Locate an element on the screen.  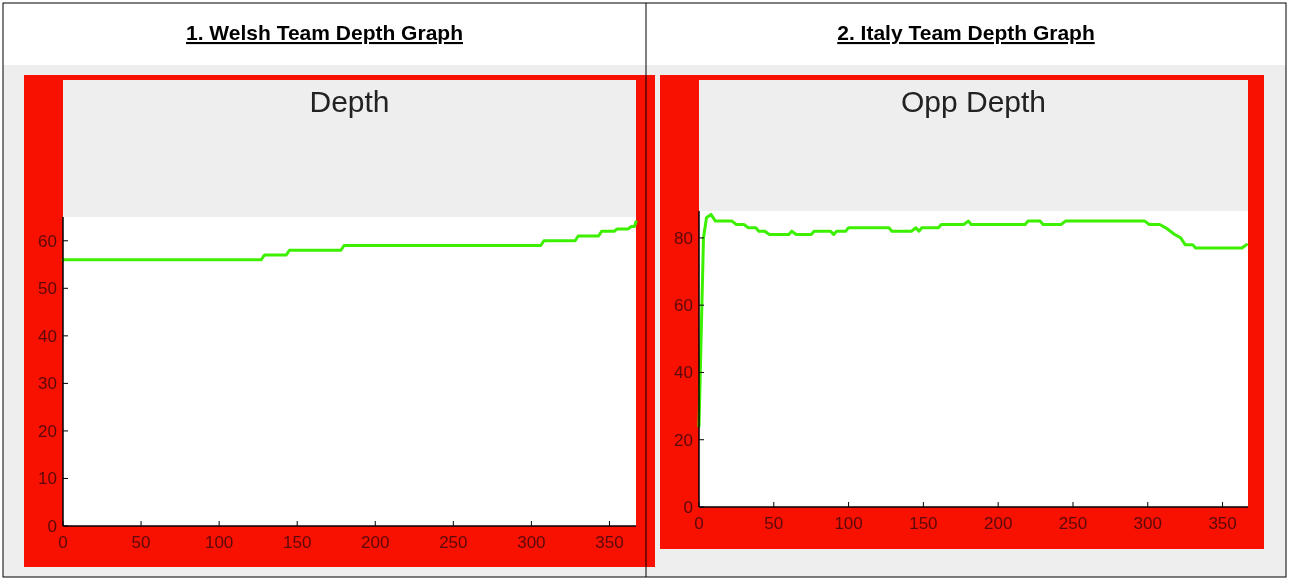
y-tick-label: 0 is located at coordinates (688, 507).